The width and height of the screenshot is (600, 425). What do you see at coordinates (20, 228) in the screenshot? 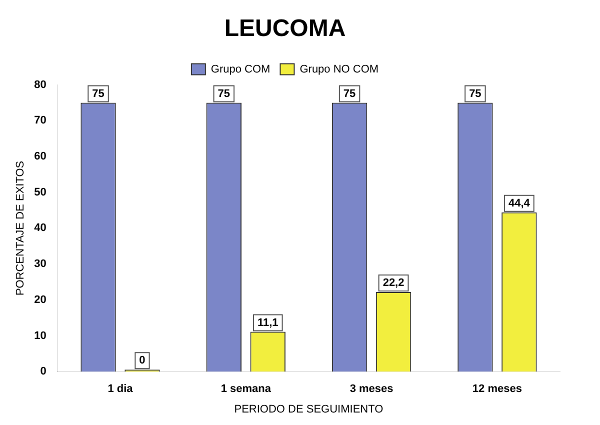
I see `y-axis-title: PORCENTAJE DE EXITOS` at bounding box center [20, 228].